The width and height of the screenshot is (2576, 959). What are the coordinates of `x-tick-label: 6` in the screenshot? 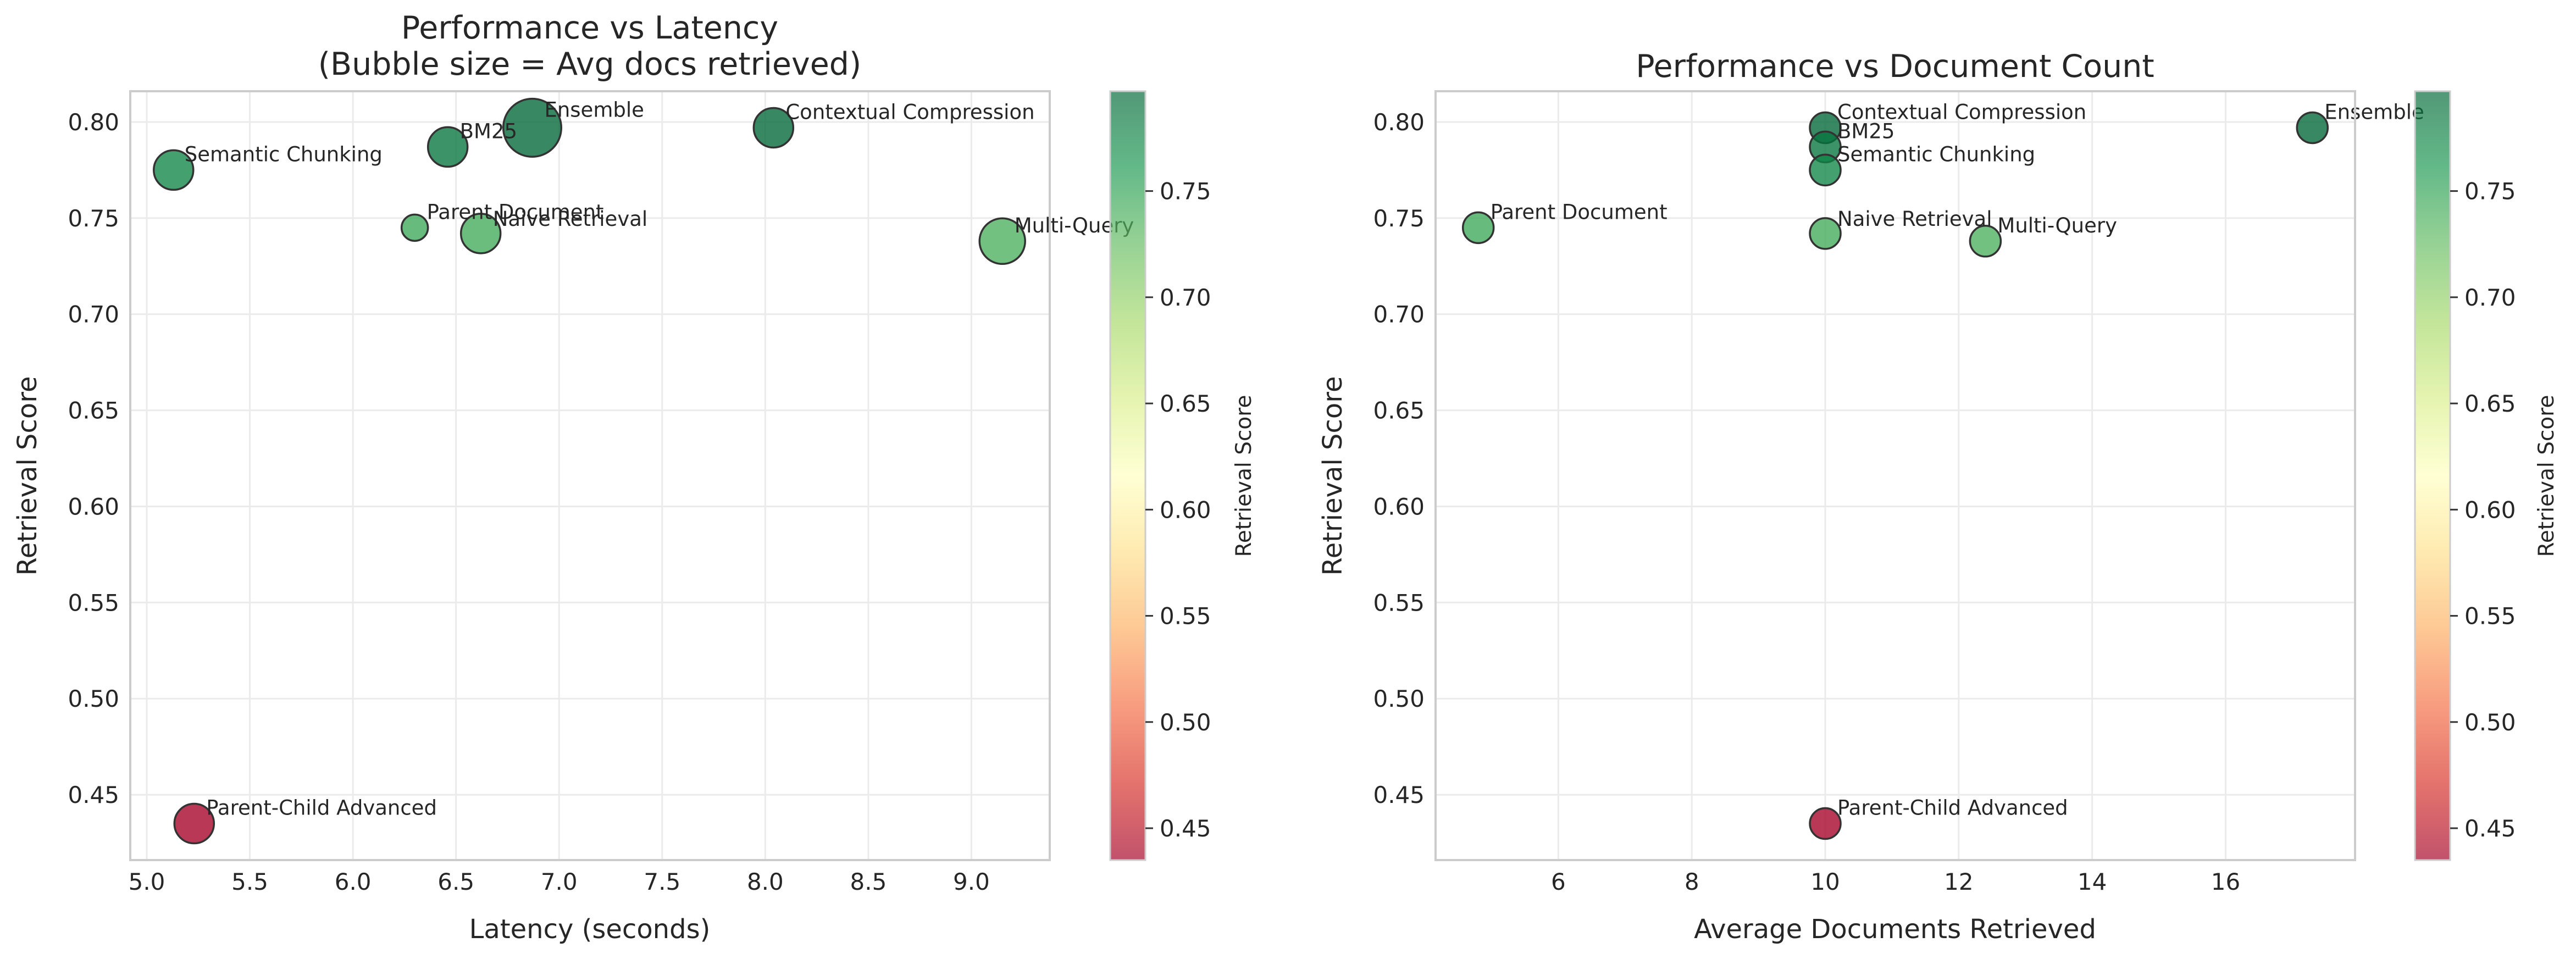 It's located at (1558, 882).